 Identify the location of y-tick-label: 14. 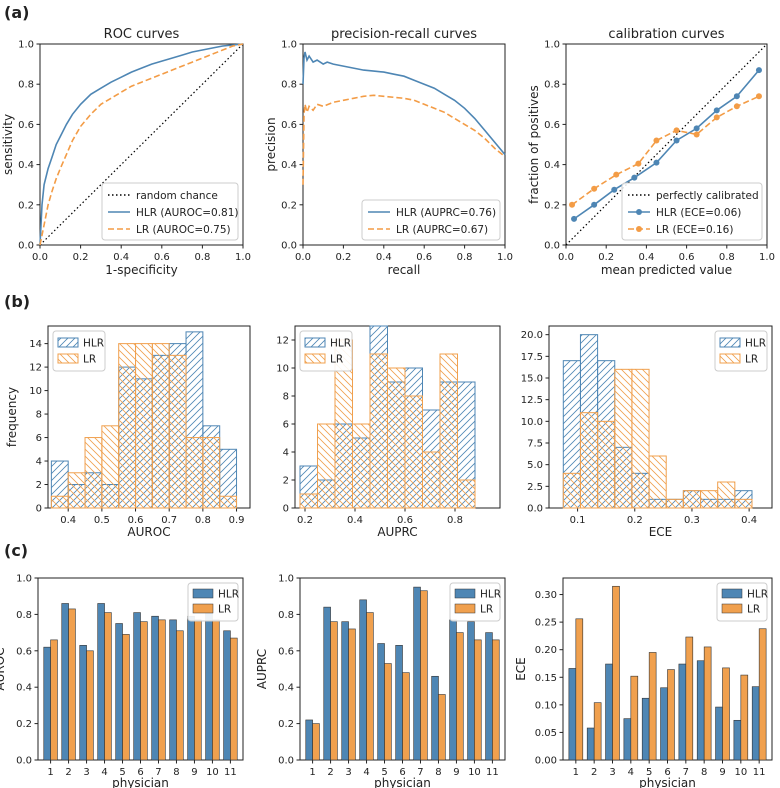
(35, 344).